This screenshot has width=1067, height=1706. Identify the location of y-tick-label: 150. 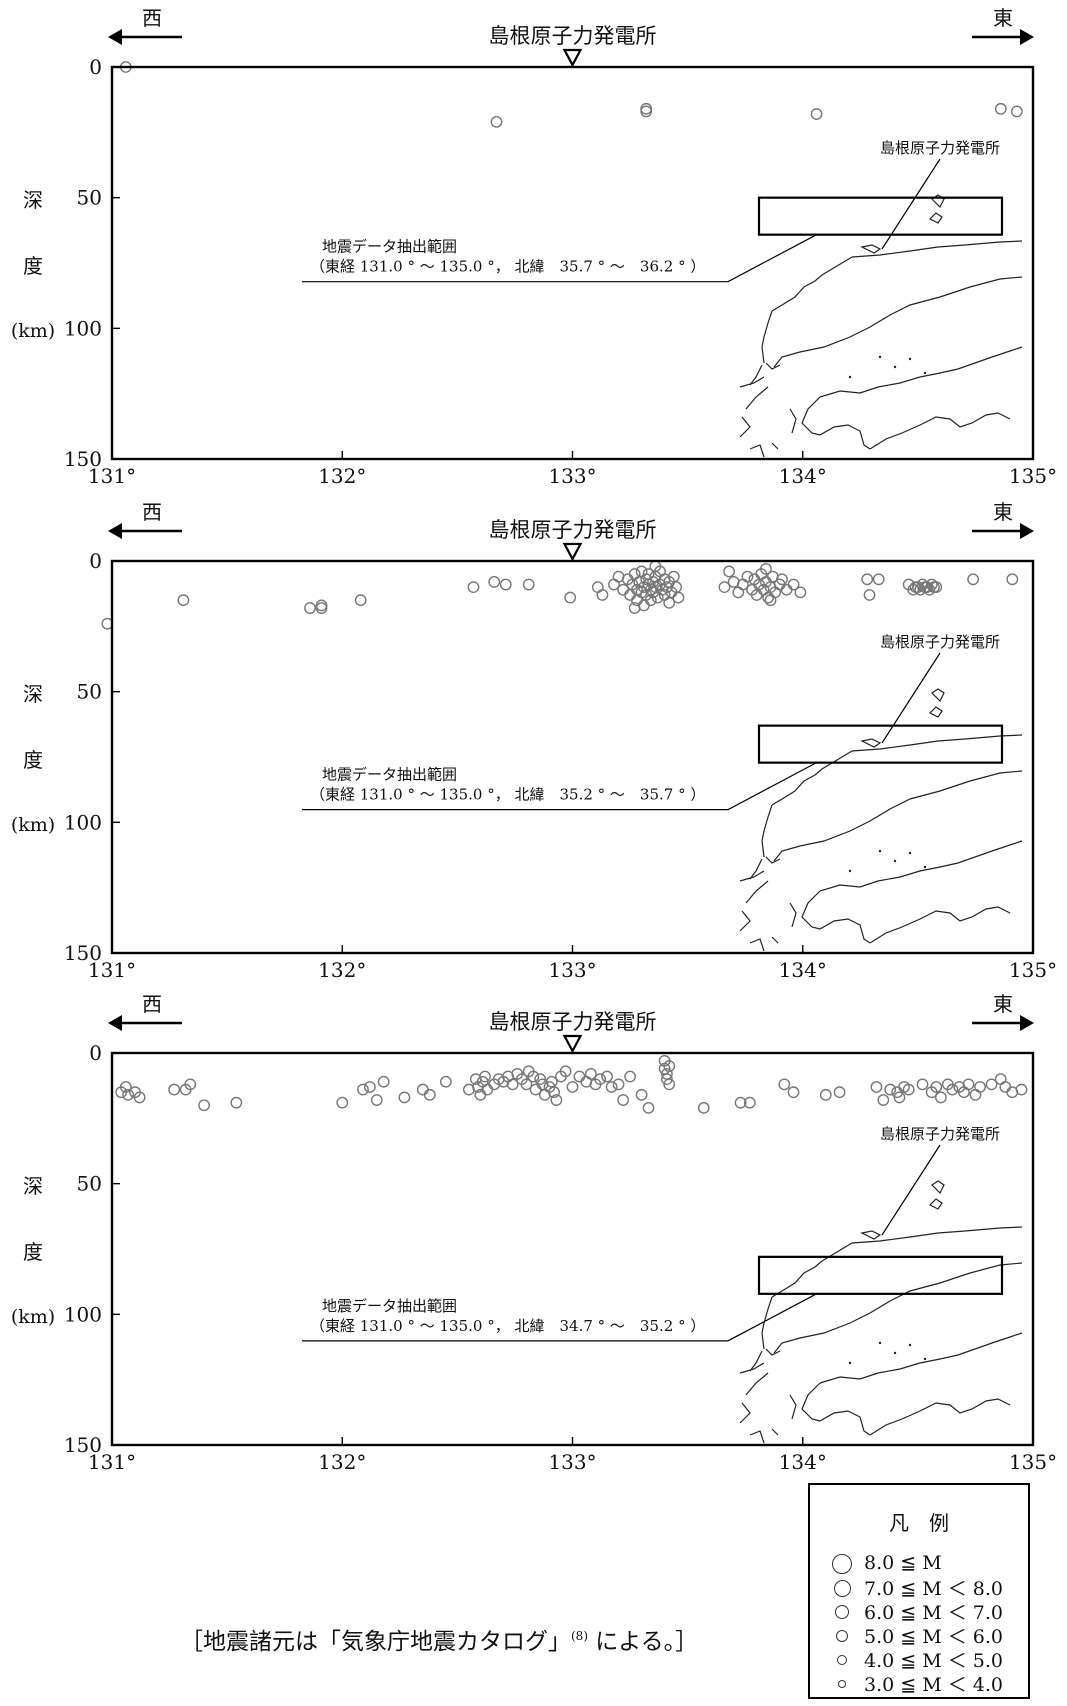
(83, 459).